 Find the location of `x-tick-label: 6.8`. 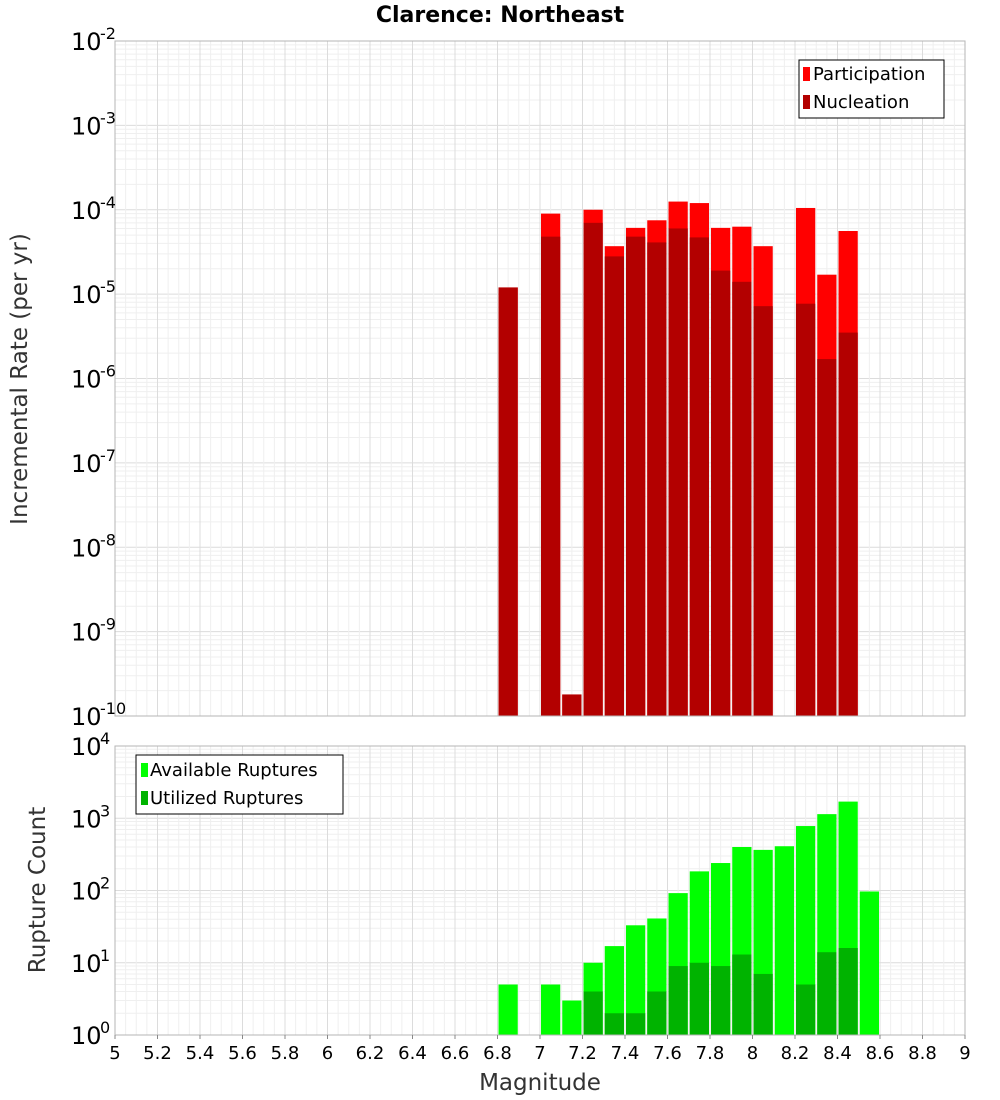

x-tick-label: 6.8 is located at coordinates (497, 1053).